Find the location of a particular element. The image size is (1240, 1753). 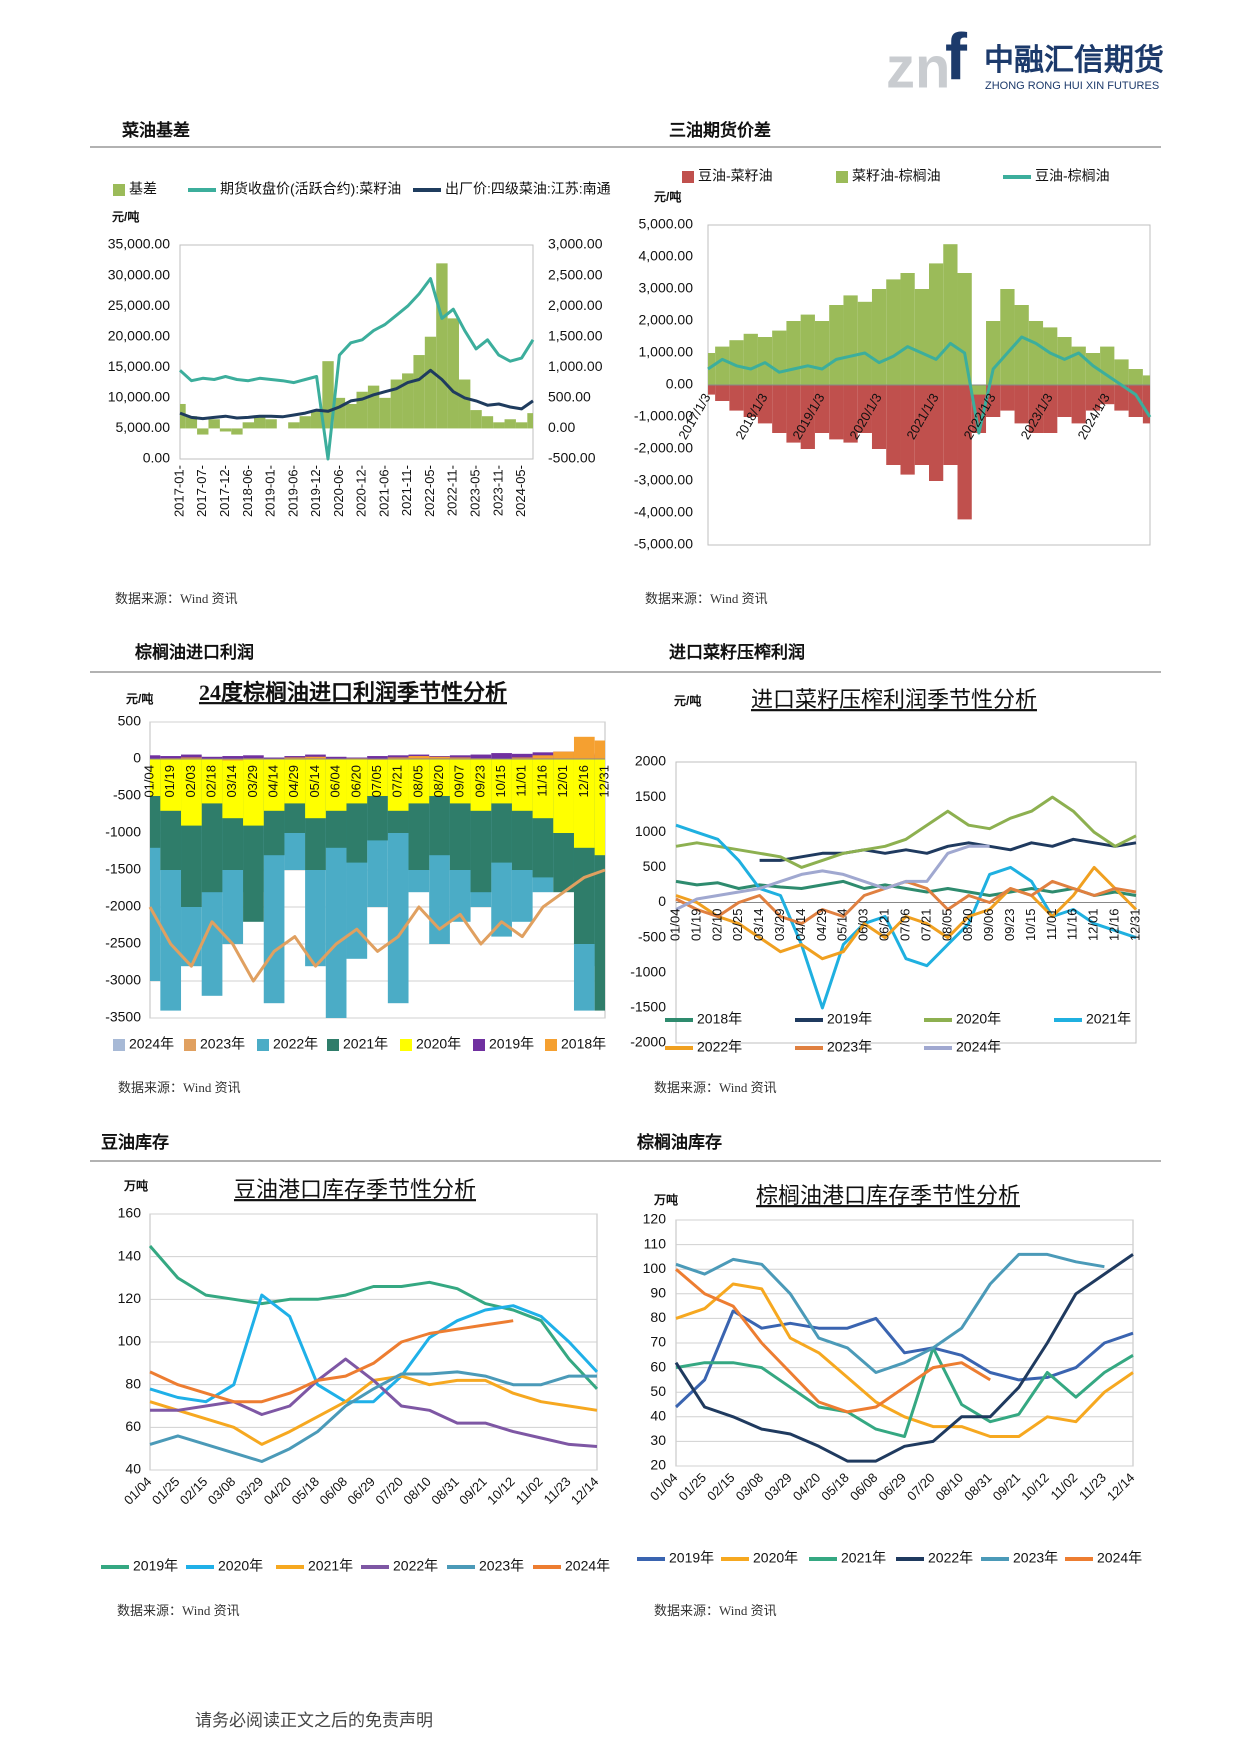

x-tick-label: 08/20 is located at coordinates (967, 925).